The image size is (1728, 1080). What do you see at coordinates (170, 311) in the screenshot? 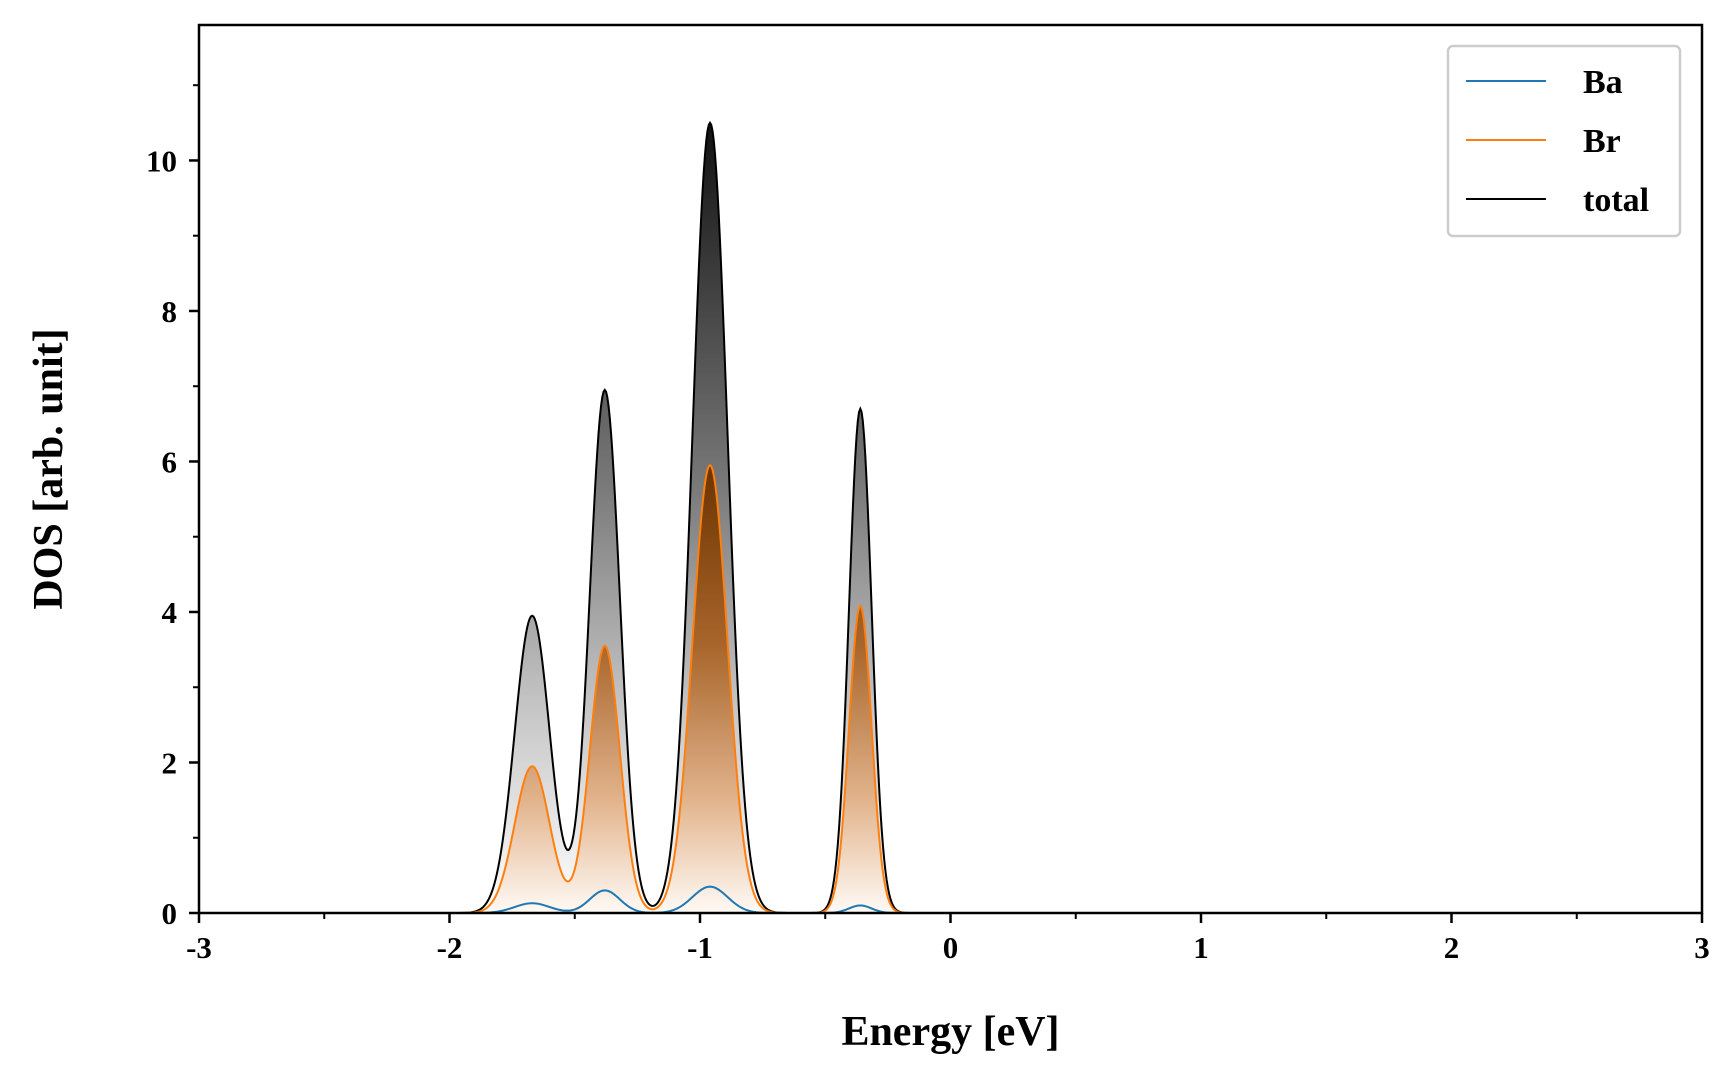
I see `y-tick-label: 8` at bounding box center [170, 311].